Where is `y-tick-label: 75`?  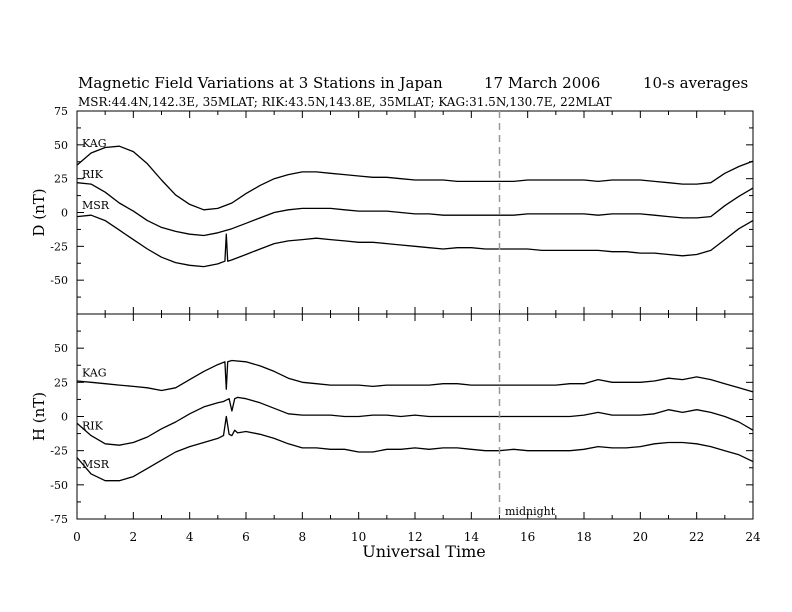 y-tick-label: 75 is located at coordinates (61, 111).